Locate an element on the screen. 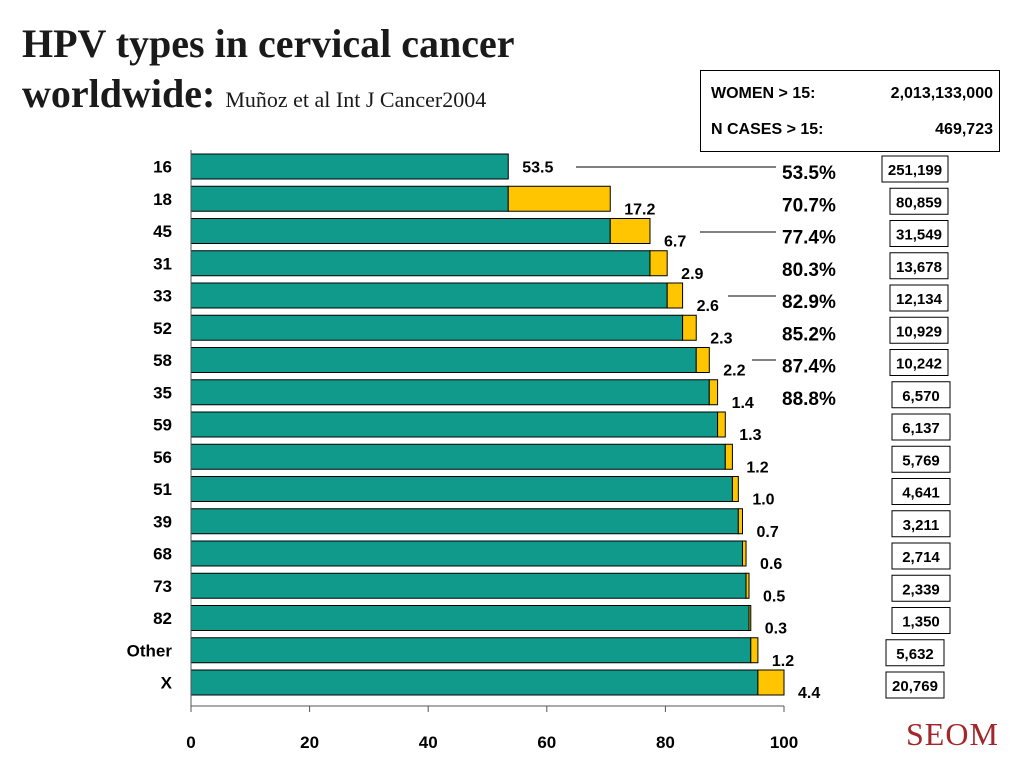  case-count: 6,570 is located at coordinates (921, 396).